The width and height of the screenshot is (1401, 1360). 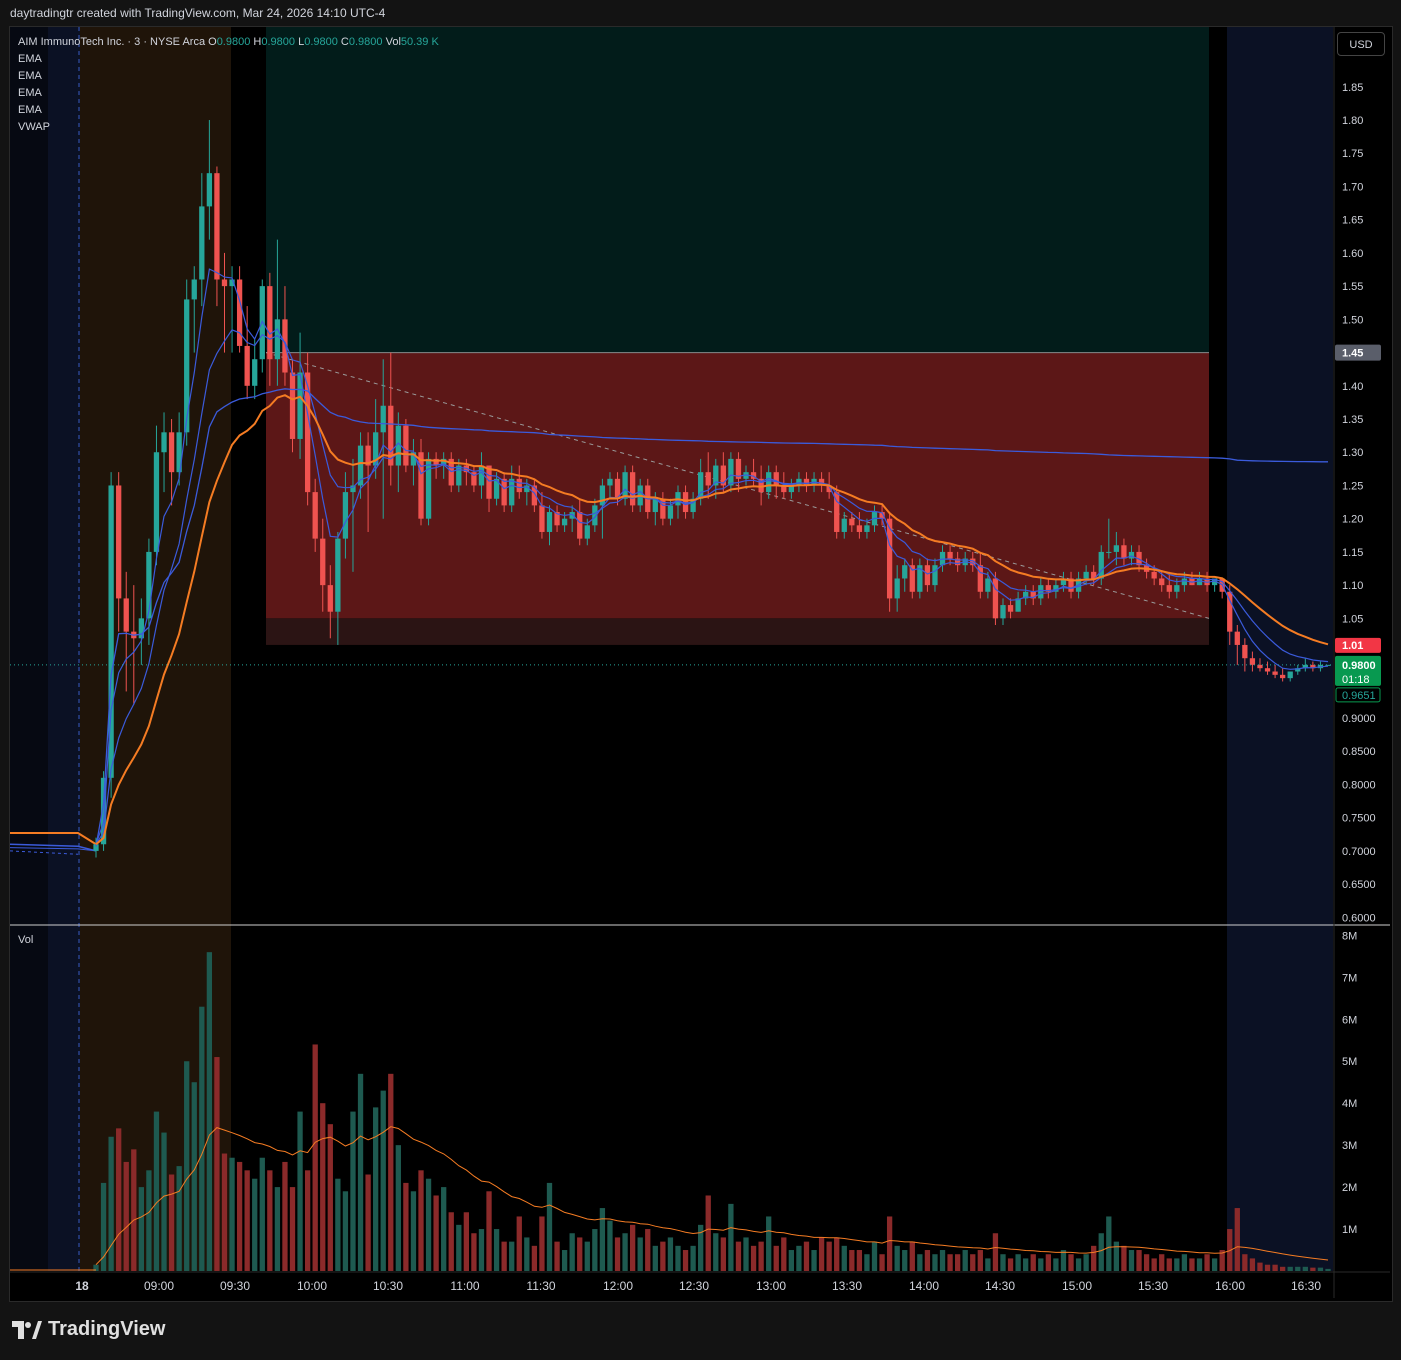 What do you see at coordinates (1352, 221) in the screenshot?
I see `price-tick-label: 1.65` at bounding box center [1352, 221].